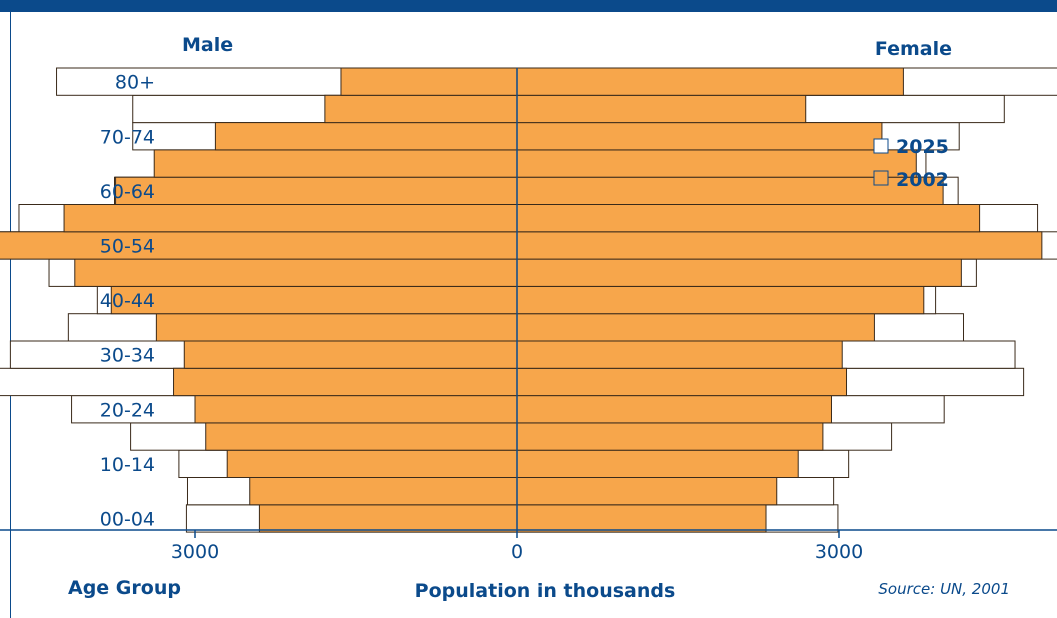 The image size is (1057, 618). What do you see at coordinates (124, 588) in the screenshot?
I see `y-axis-title: Age Group` at bounding box center [124, 588].